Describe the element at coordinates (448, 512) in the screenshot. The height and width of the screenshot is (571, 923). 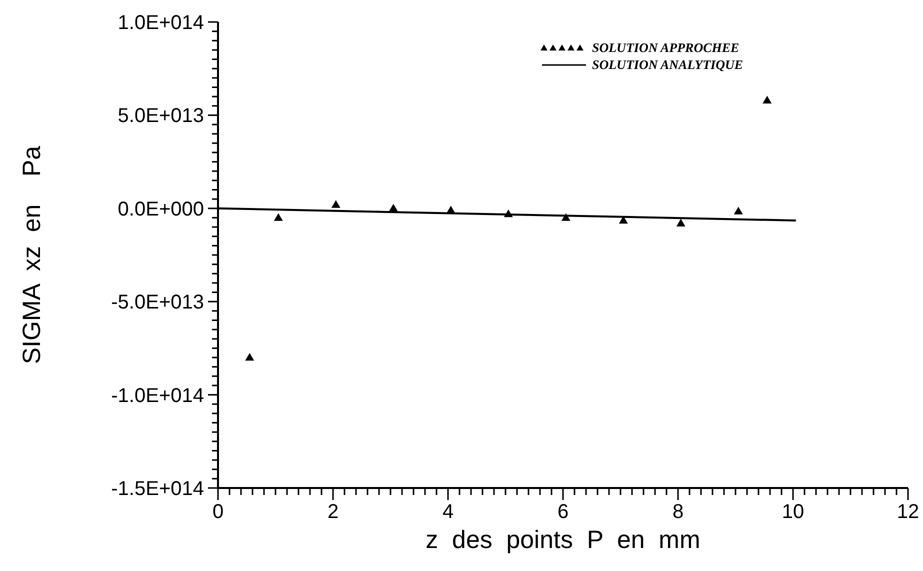
I see `x-tick-label: 4` at that location.